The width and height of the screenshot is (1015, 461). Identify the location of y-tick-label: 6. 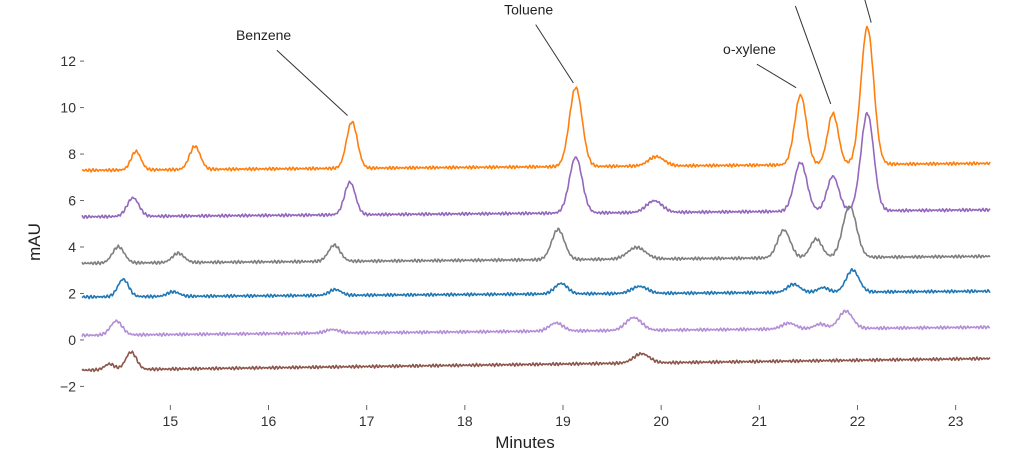
(72, 201).